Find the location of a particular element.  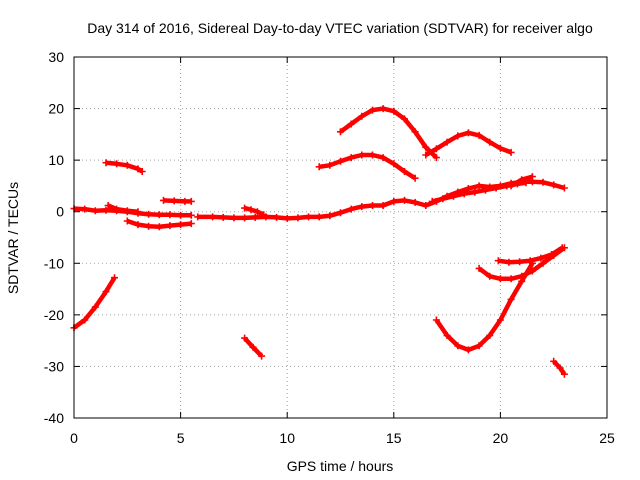

y-tick-label: 10 is located at coordinates (56, 160).